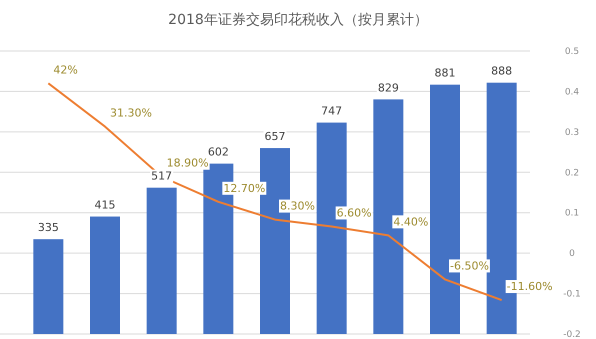 The image size is (596, 339). What do you see at coordinates (298, 20) in the screenshot?
I see `chart-title: 2018年证券交易印花税收入（按月累计）` at bounding box center [298, 20].